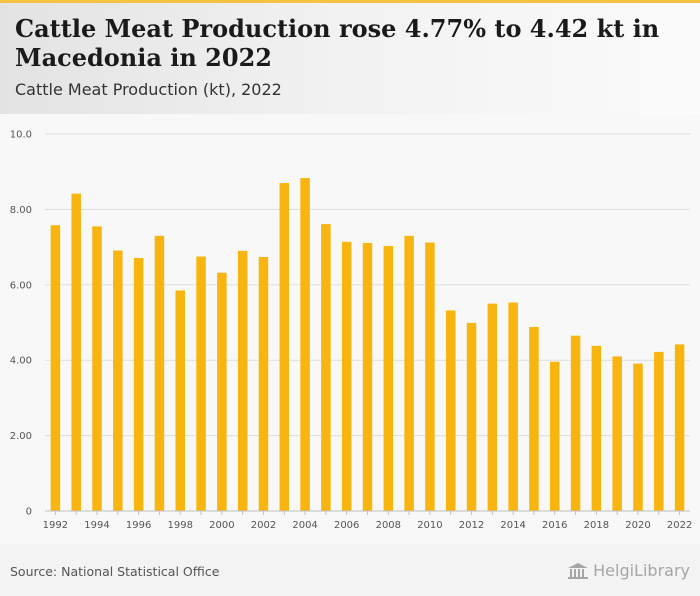 This screenshot has width=700, height=596. Describe the element at coordinates (596, 428) in the screenshot. I see `bar-2018` at that location.